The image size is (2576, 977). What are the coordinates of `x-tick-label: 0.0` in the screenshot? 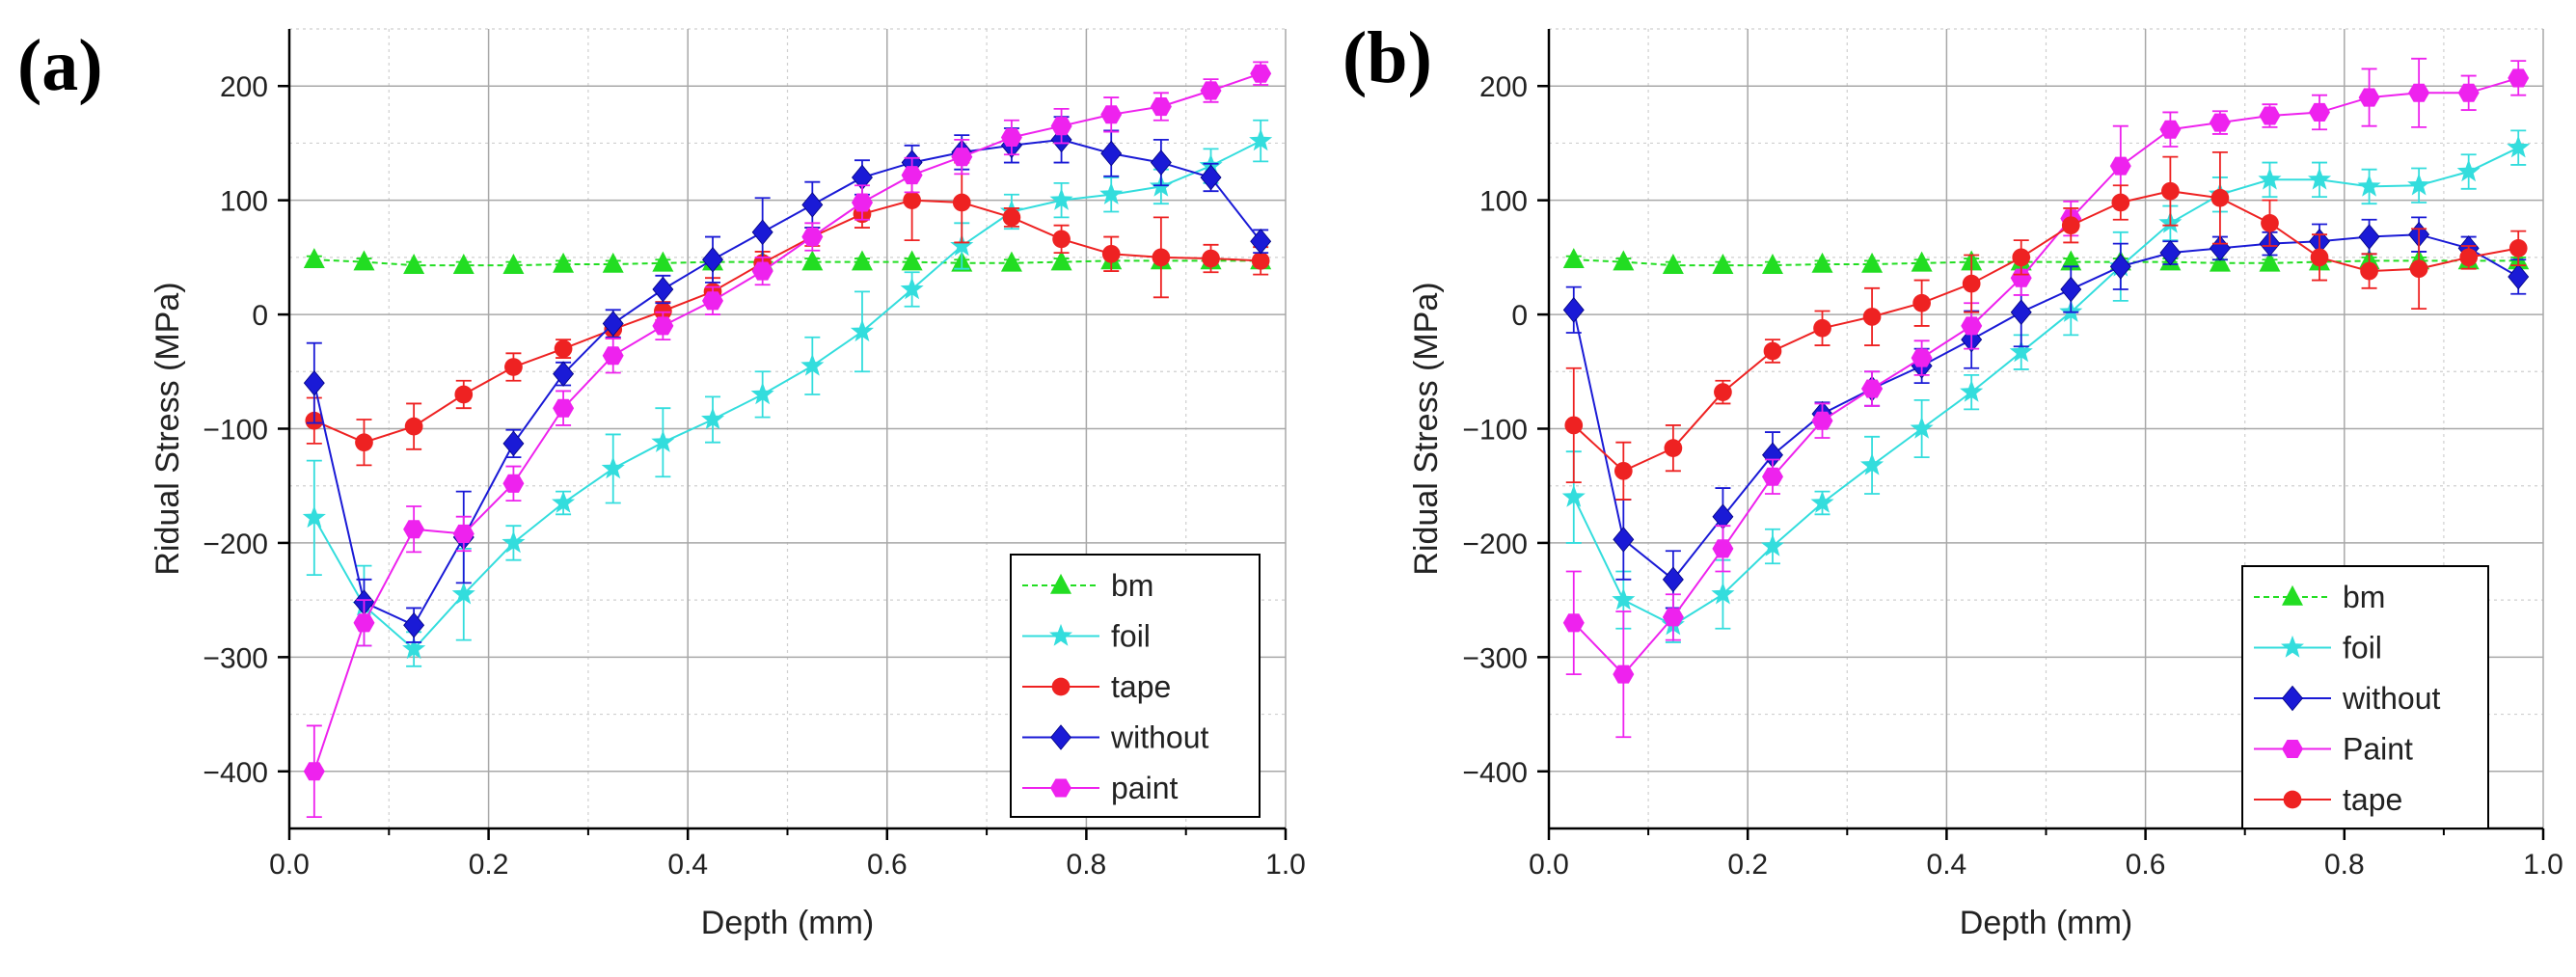 It's located at (289, 865).